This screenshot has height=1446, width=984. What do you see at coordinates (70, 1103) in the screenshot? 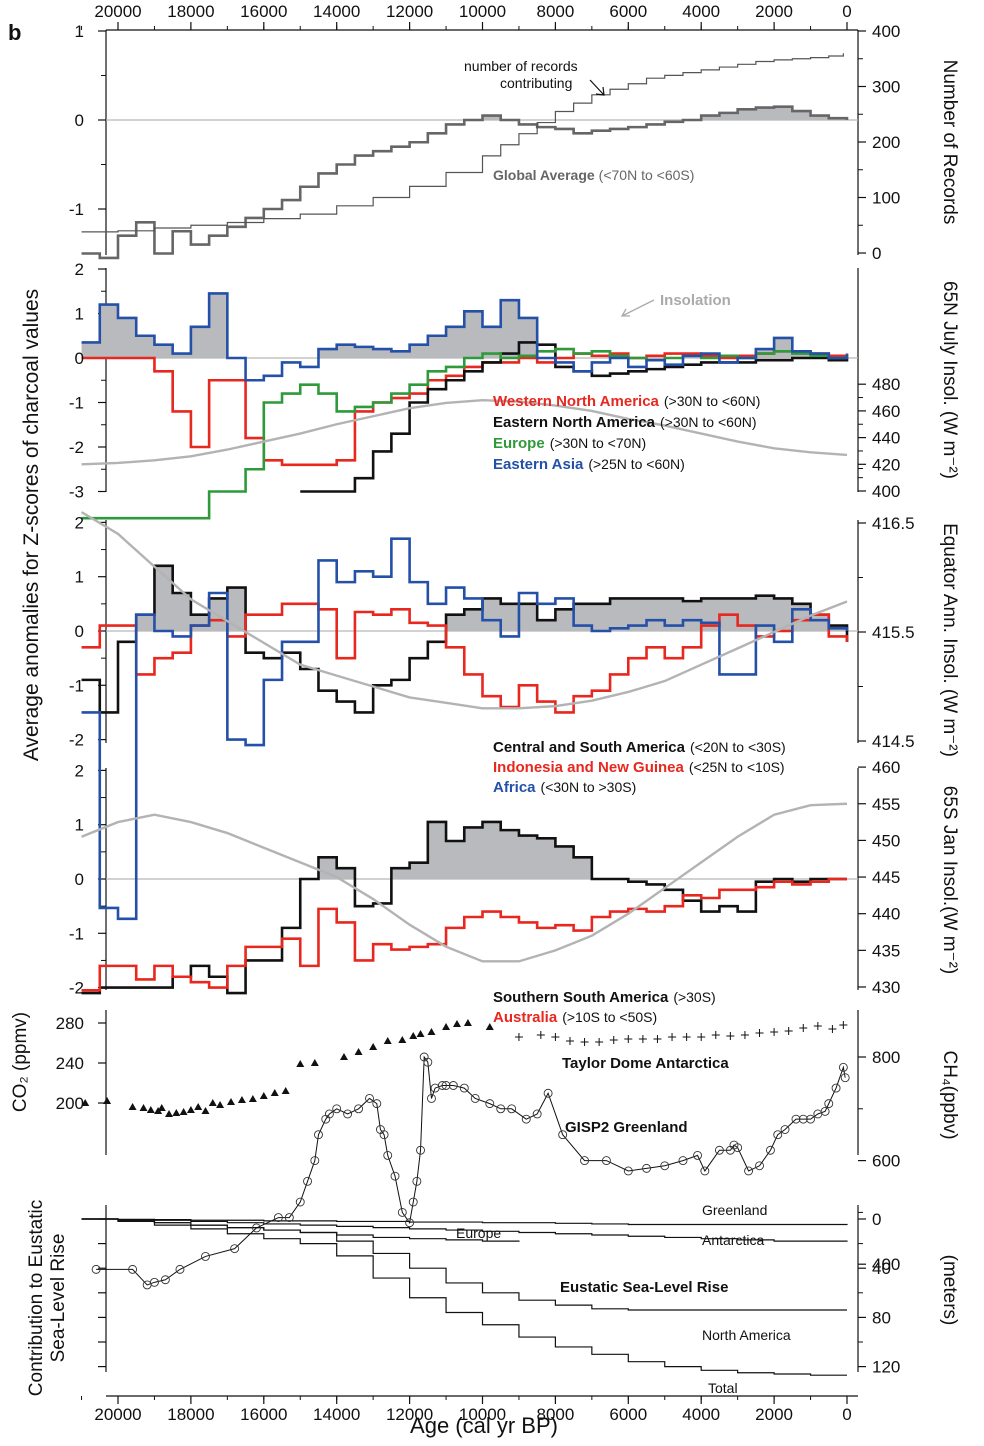
I see `left-tick-label: 200` at bounding box center [70, 1103].